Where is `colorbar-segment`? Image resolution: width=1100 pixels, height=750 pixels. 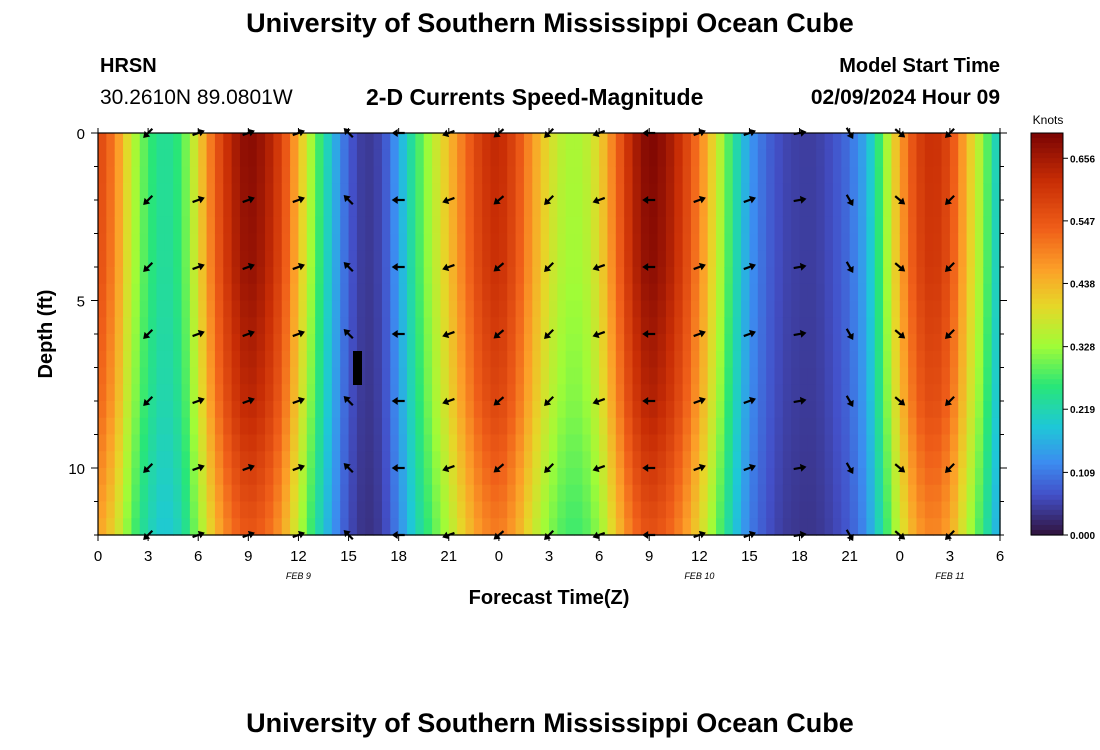
colorbar-segment is located at coordinates (1047, 442).